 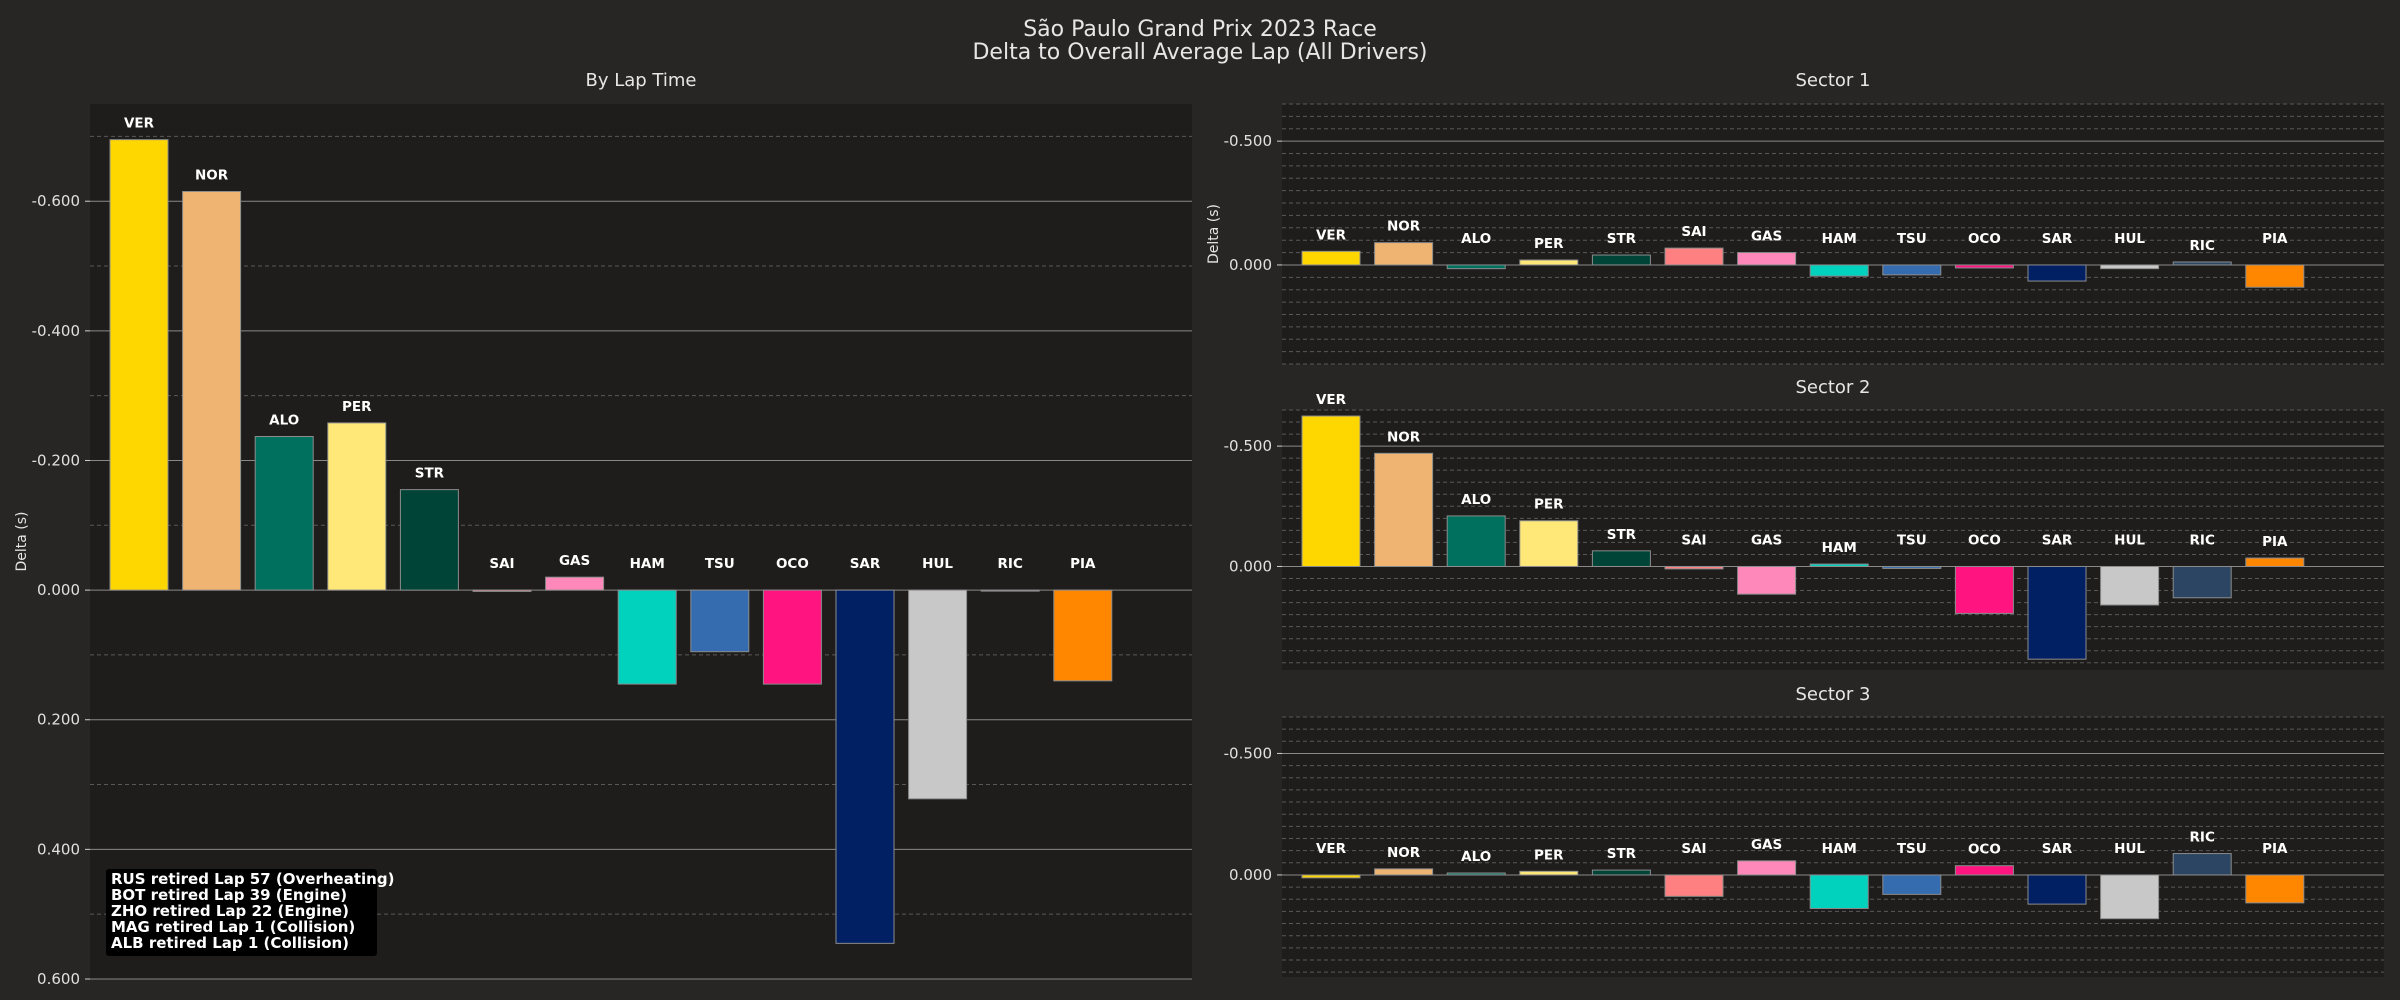 I want to click on y-tick-label: -0.400, so click(x=56, y=331).